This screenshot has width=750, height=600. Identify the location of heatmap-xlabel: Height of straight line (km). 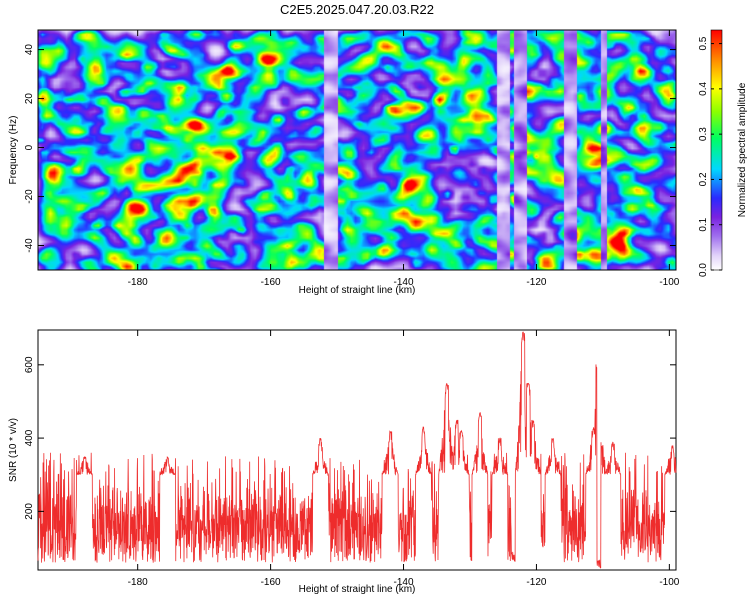
(357, 290).